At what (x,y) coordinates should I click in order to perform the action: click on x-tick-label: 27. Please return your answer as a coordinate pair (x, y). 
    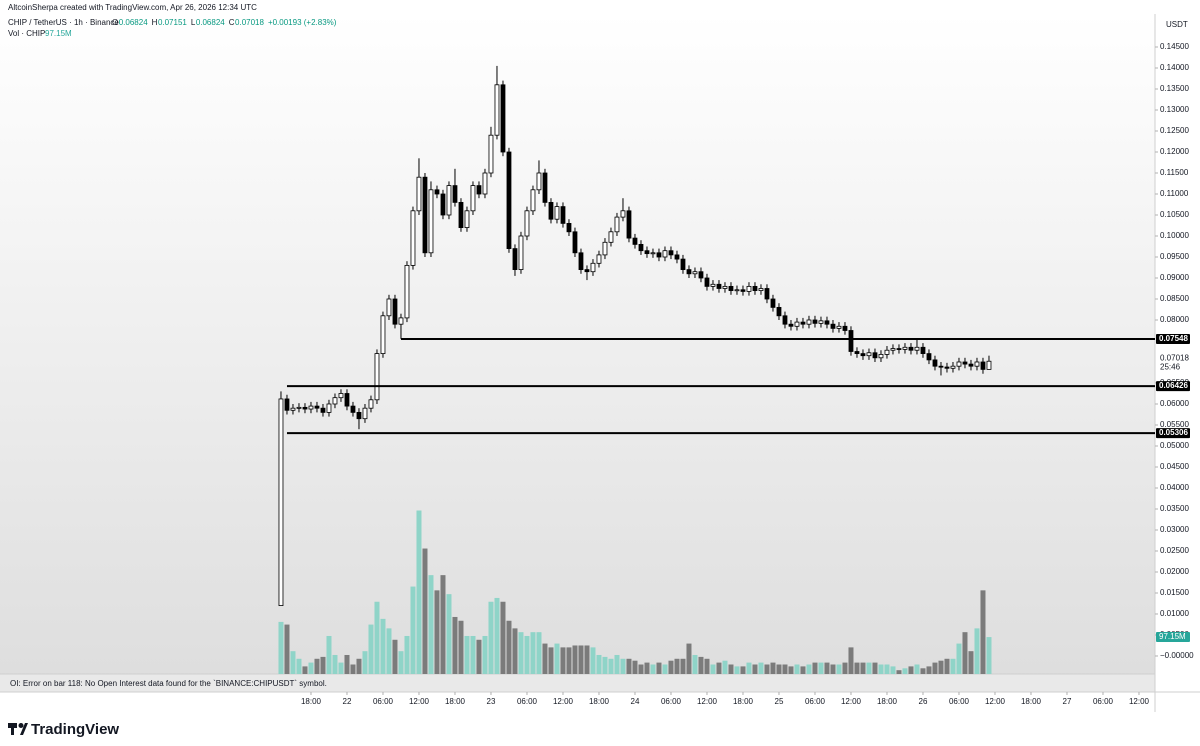
    Looking at the image, I should click on (1067, 701).